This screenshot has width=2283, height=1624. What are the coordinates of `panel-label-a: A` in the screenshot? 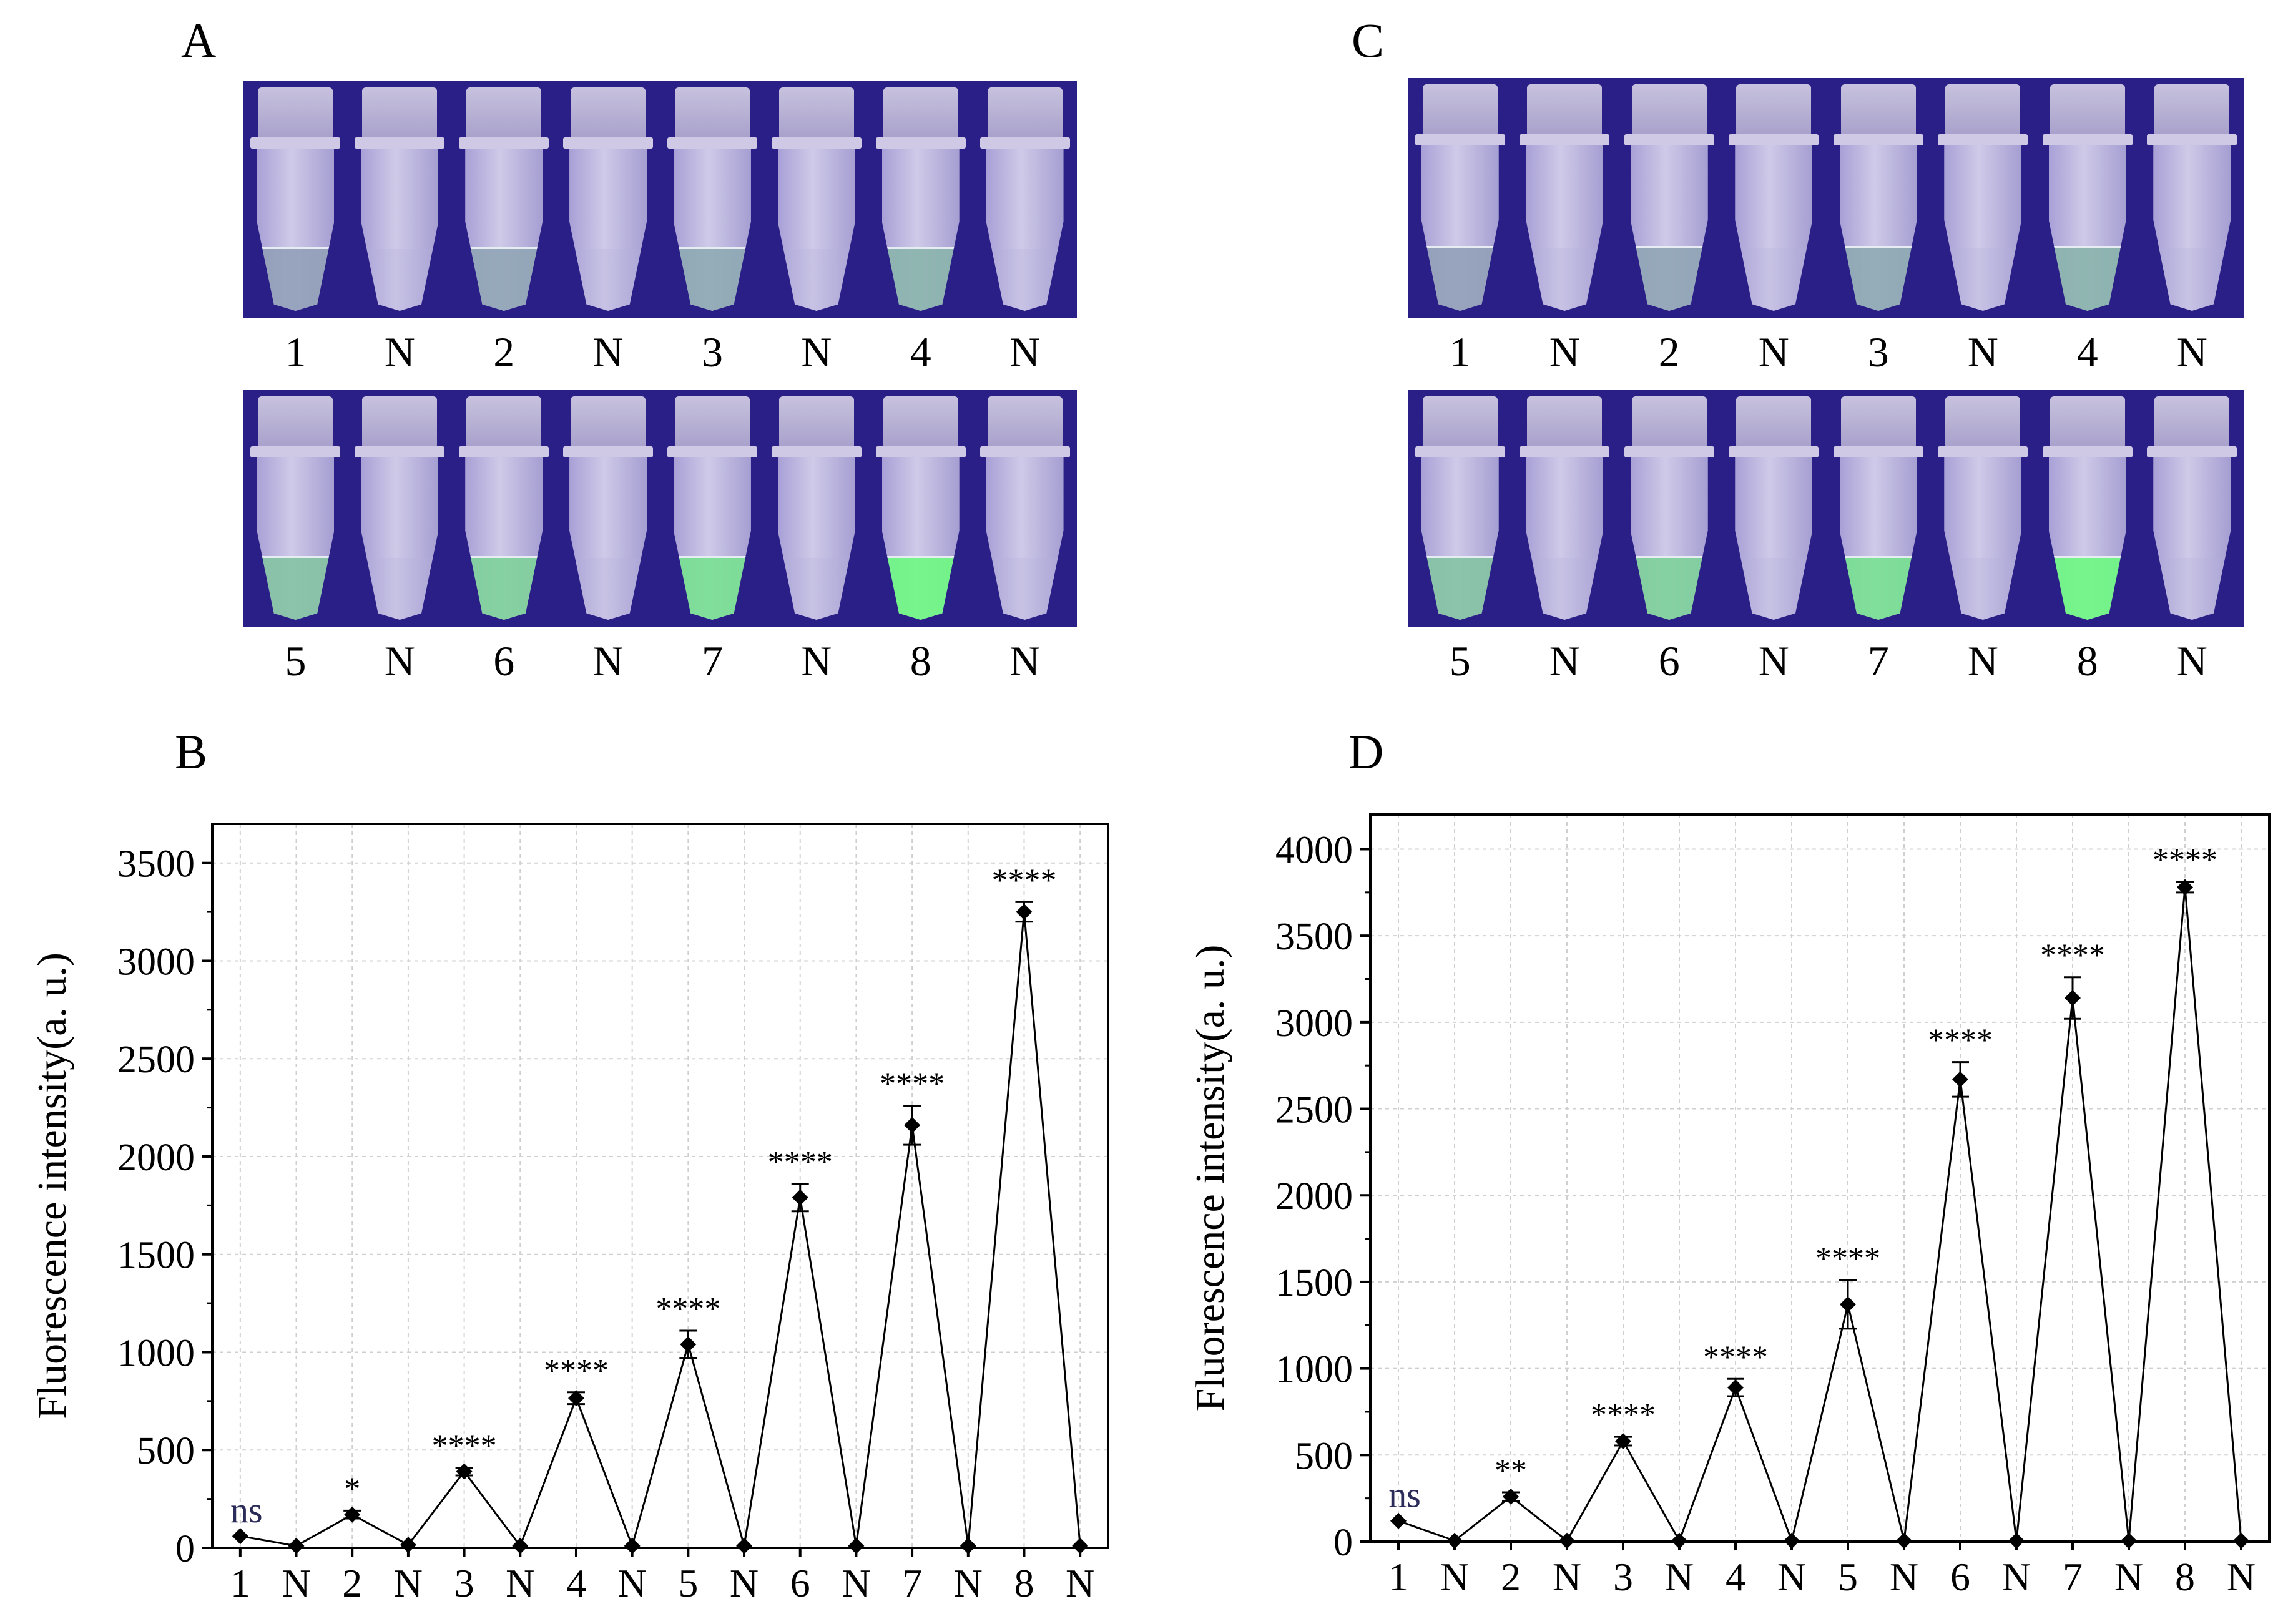 It's located at (199, 40).